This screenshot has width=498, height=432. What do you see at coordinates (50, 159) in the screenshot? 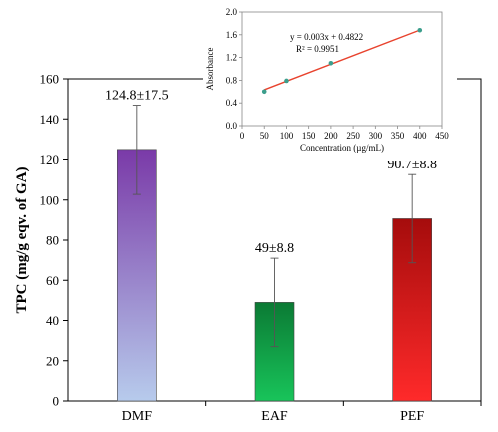
I see `y-tick-label: 120` at bounding box center [50, 159].